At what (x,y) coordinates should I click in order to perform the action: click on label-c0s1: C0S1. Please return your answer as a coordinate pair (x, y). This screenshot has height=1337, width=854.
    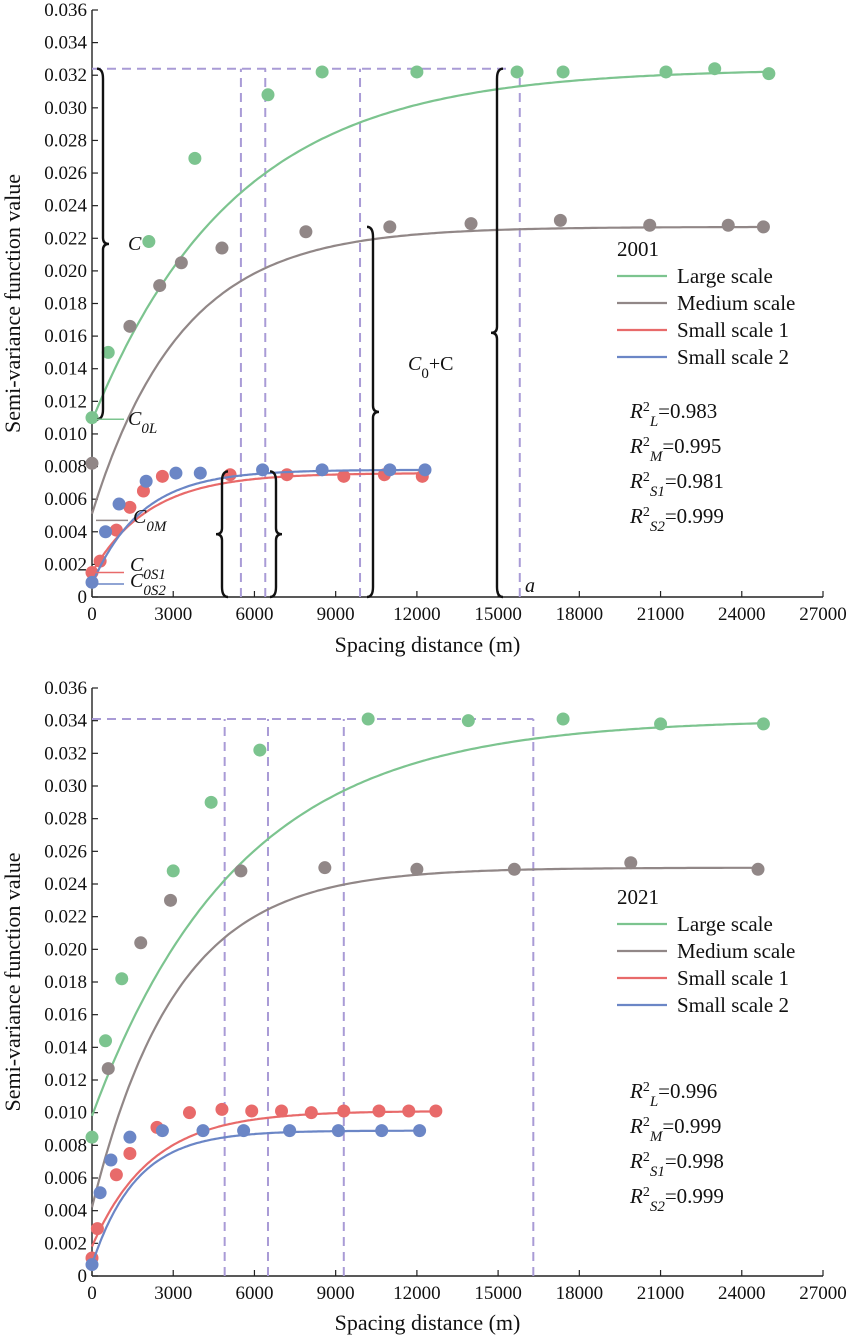
    Looking at the image, I should click on (148, 568).